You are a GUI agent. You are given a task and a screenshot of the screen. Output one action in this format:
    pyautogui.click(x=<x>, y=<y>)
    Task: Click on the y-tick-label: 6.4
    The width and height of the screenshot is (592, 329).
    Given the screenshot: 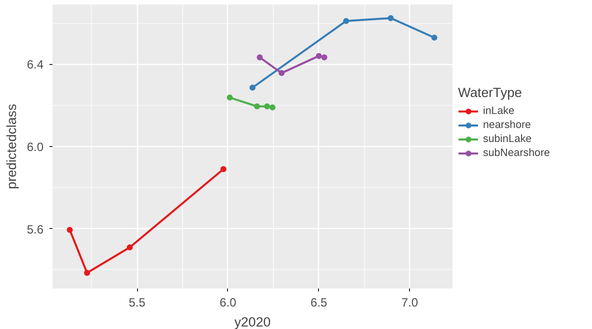 What is the action you would take?
    pyautogui.click(x=35, y=65)
    